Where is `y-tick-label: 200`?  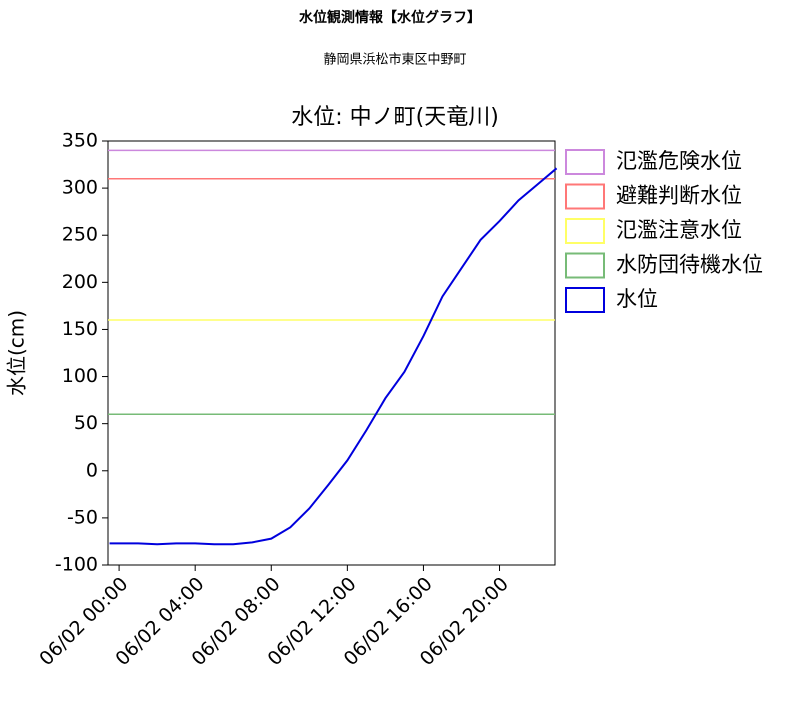 y-tick-label: 200 is located at coordinates (80, 282).